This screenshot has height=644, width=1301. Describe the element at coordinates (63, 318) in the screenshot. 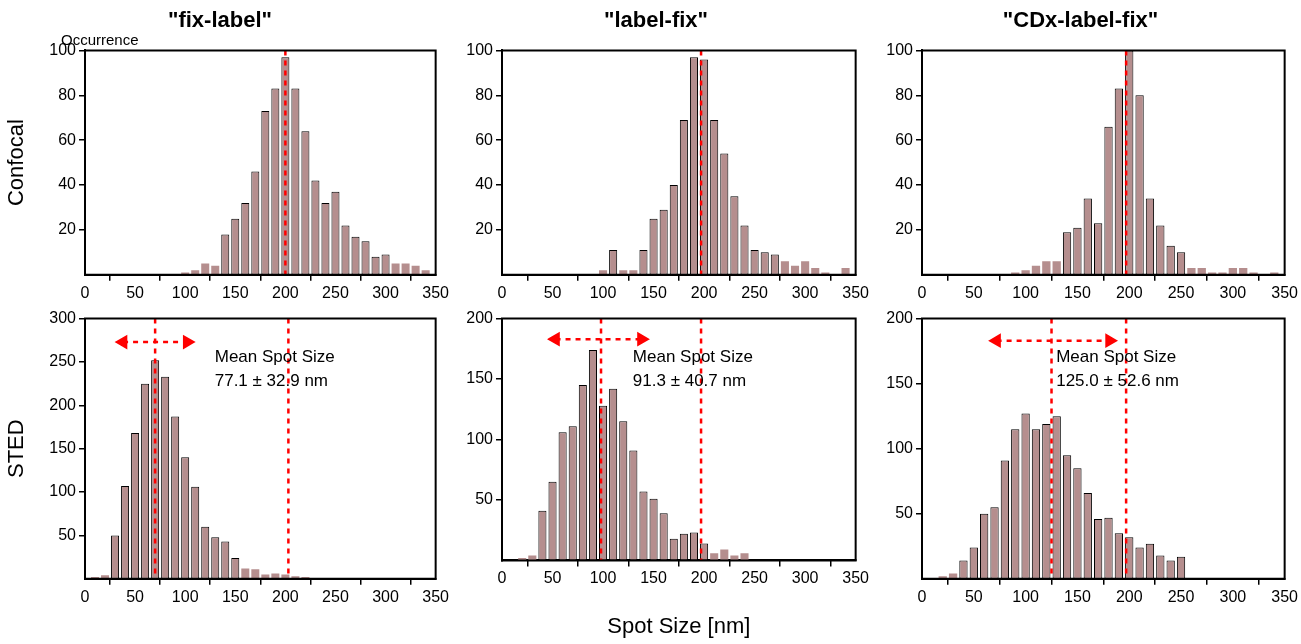

I see `y-tick-label: 300` at that location.